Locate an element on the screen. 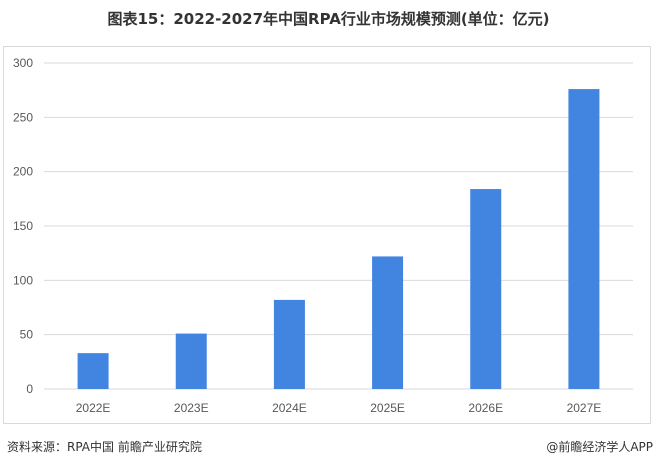 This screenshot has height=469, width=657. bar-2027E is located at coordinates (584, 239).